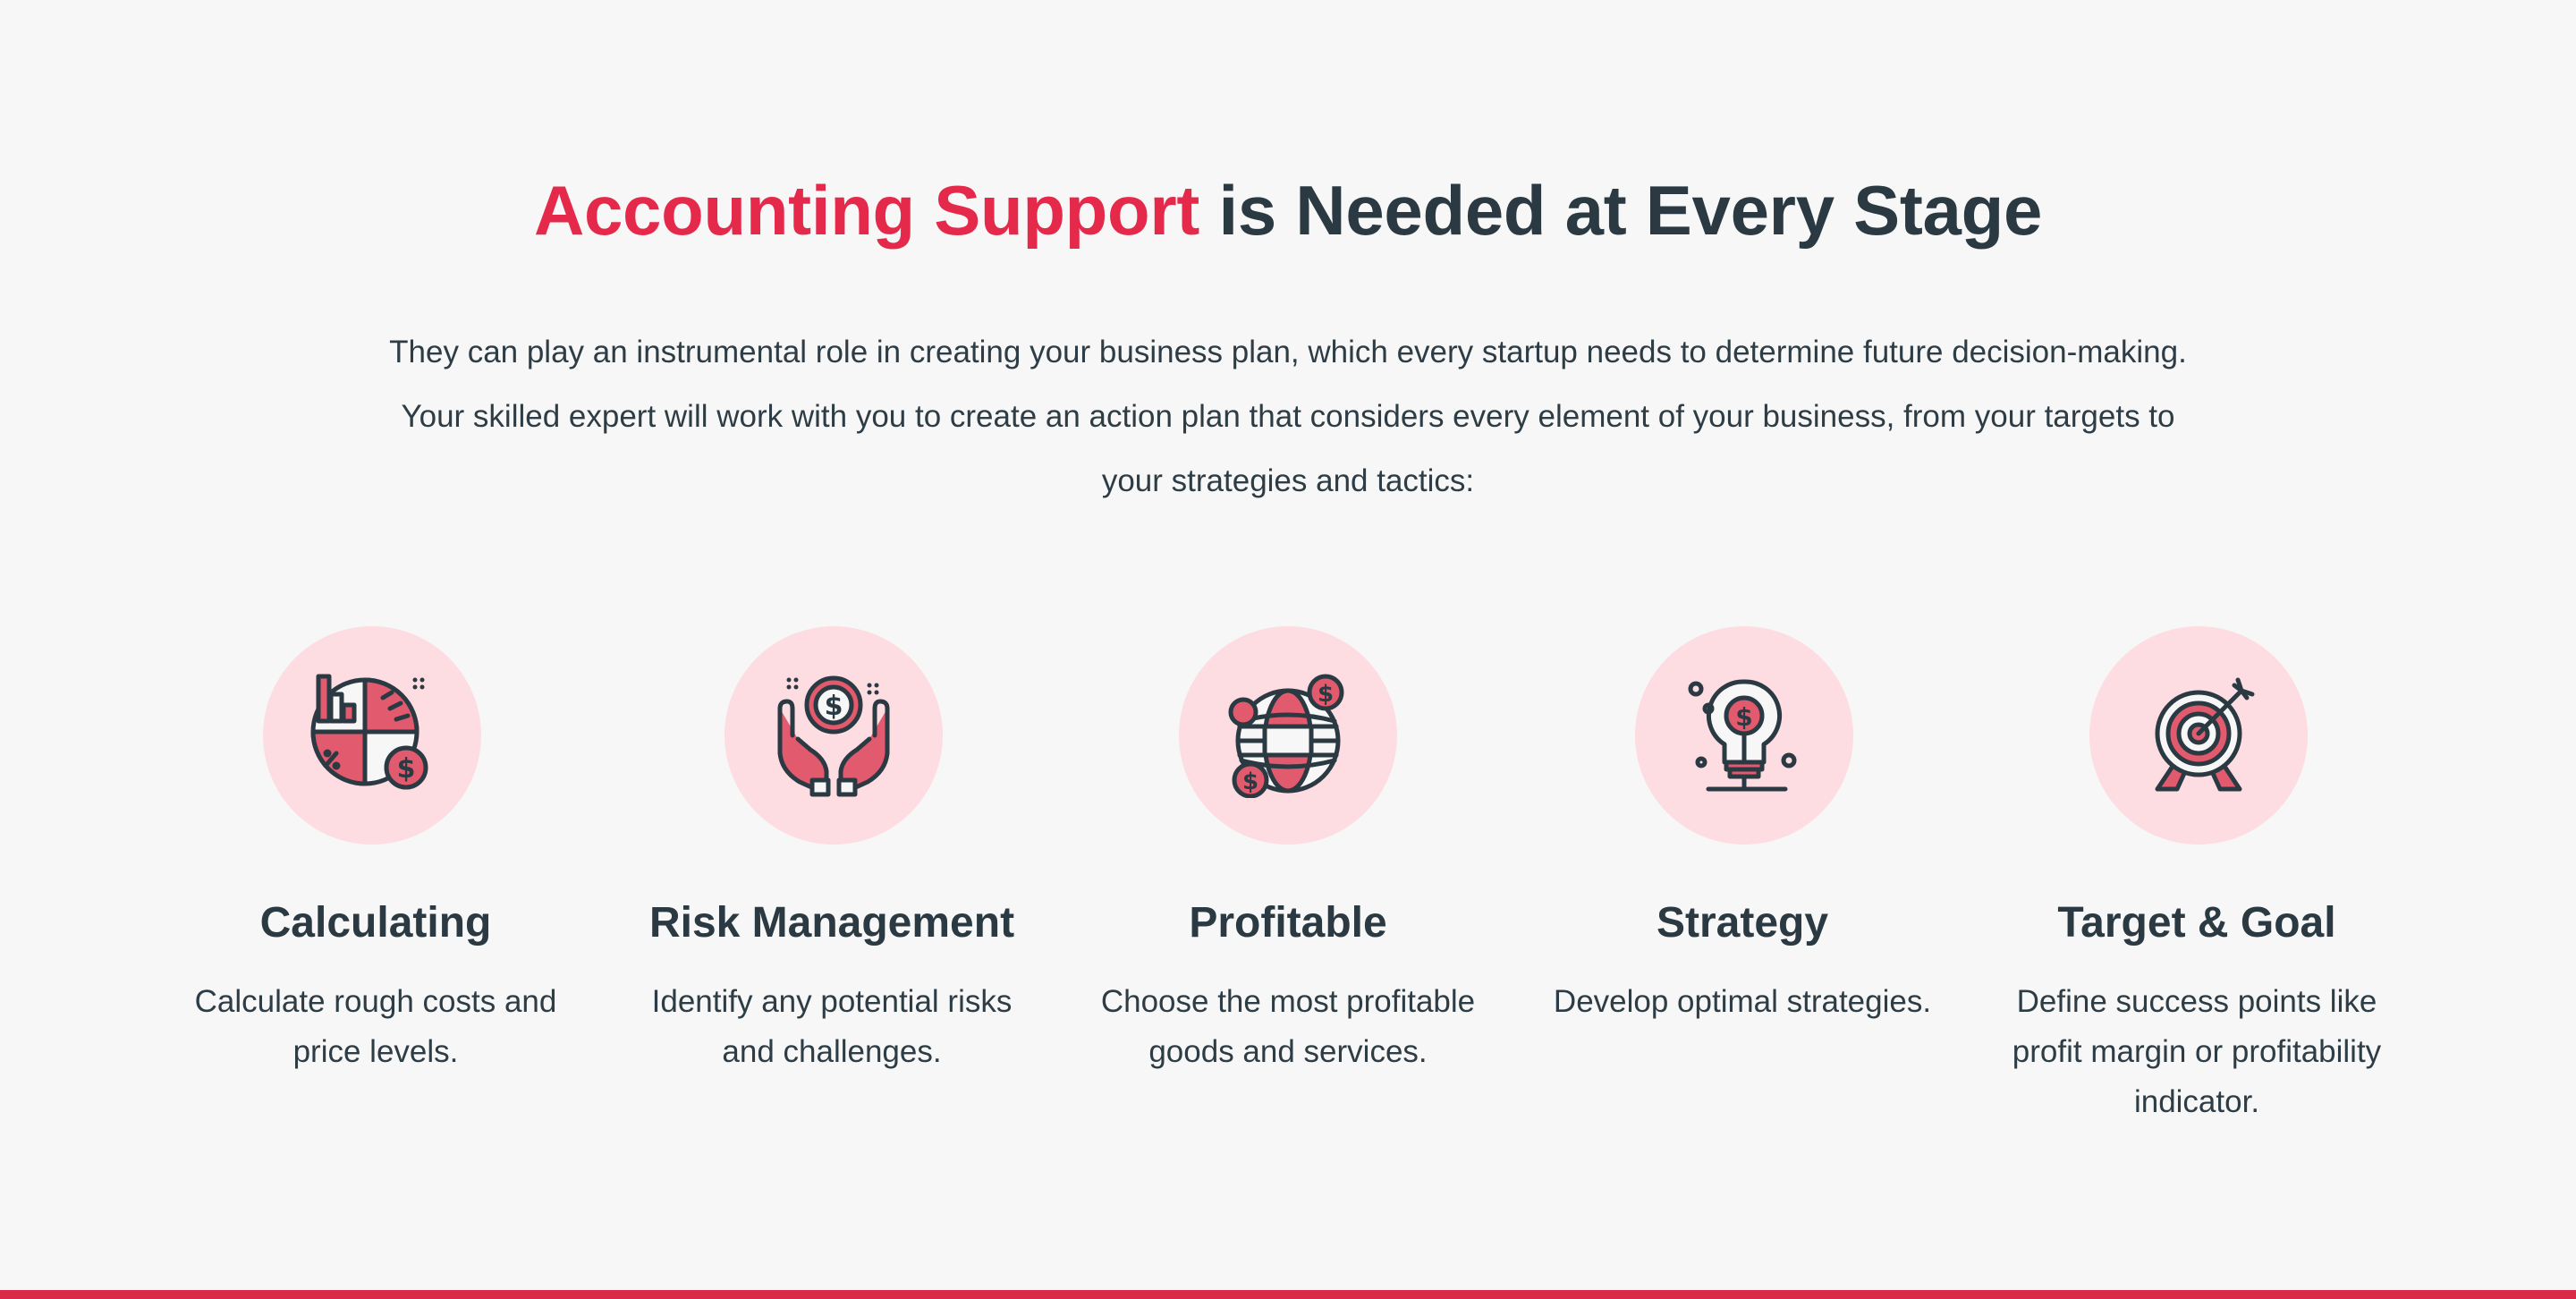 The height and width of the screenshot is (1299, 2576). Describe the element at coordinates (2205, 734) in the screenshot. I see `target-arrow-icon` at that location.